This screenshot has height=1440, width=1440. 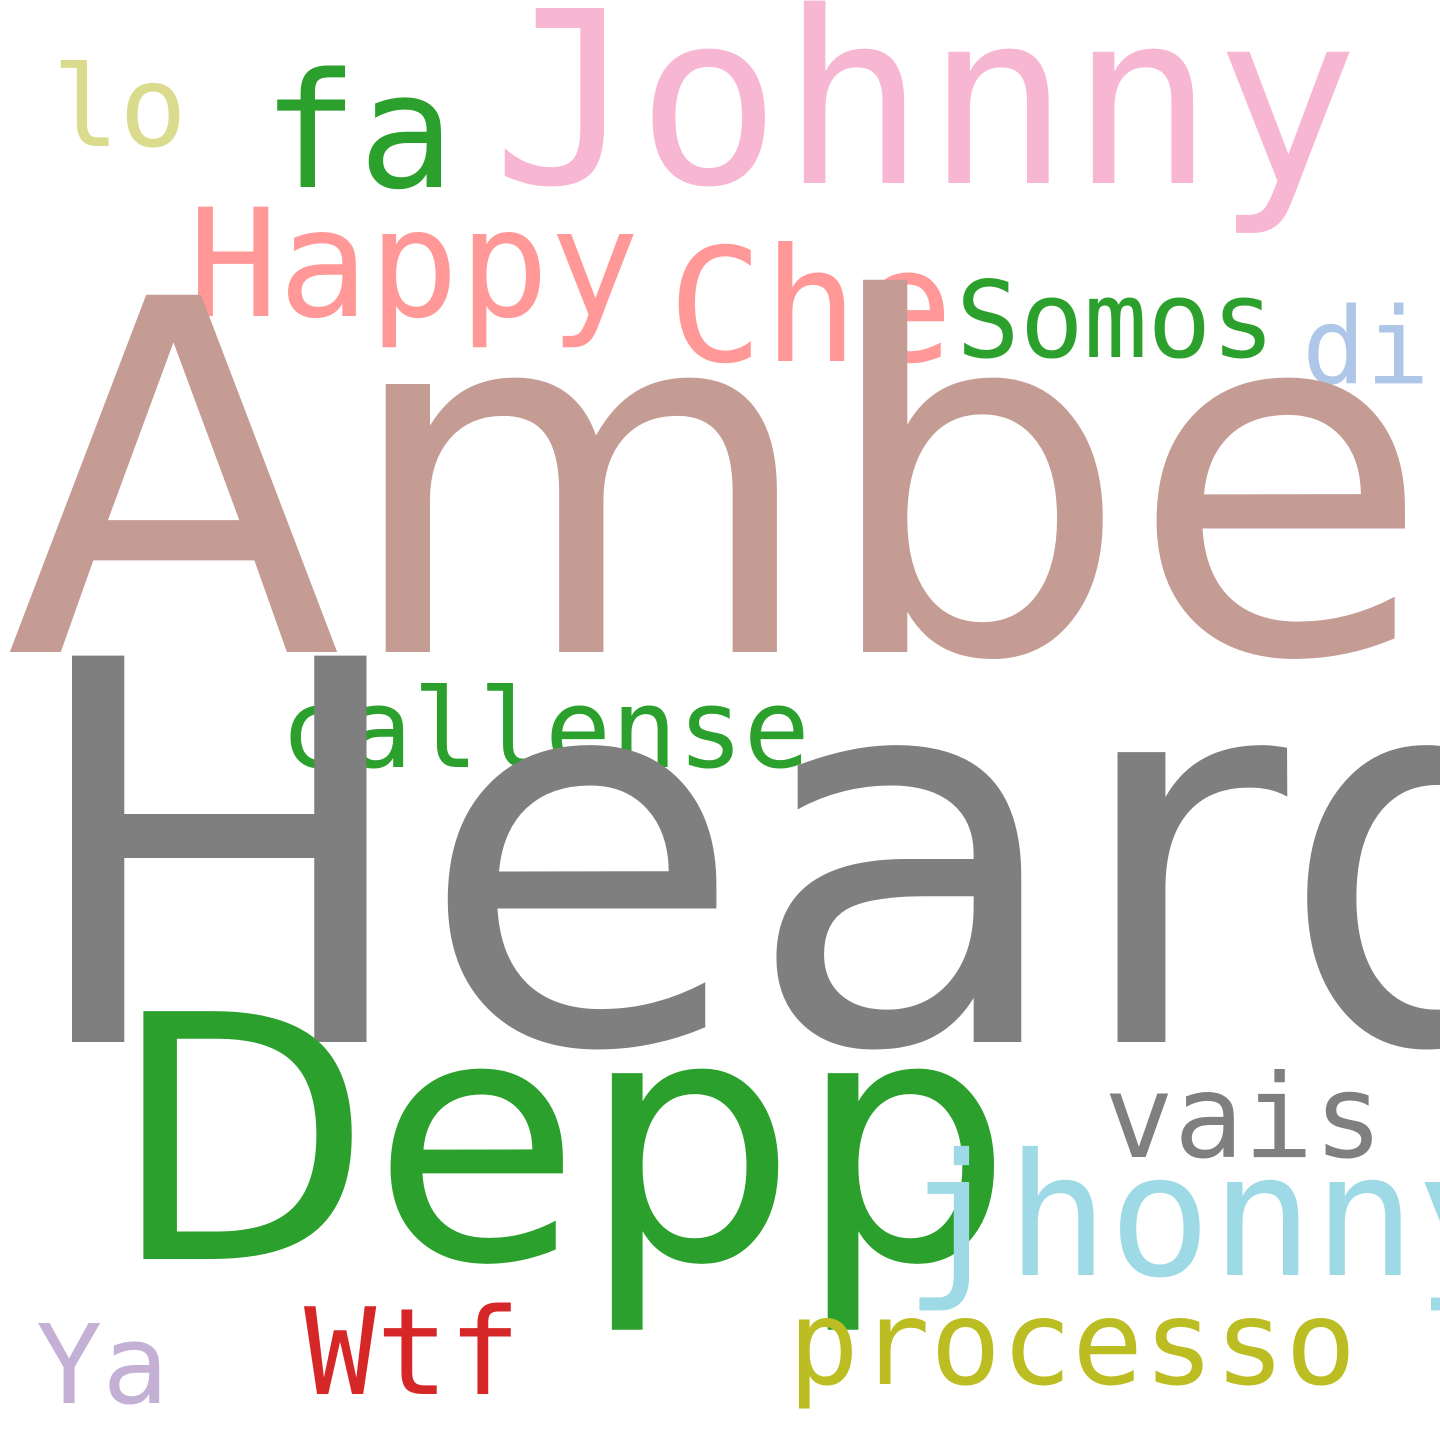 What do you see at coordinates (358, 131) in the screenshot?
I see `word-fa: fa` at bounding box center [358, 131].